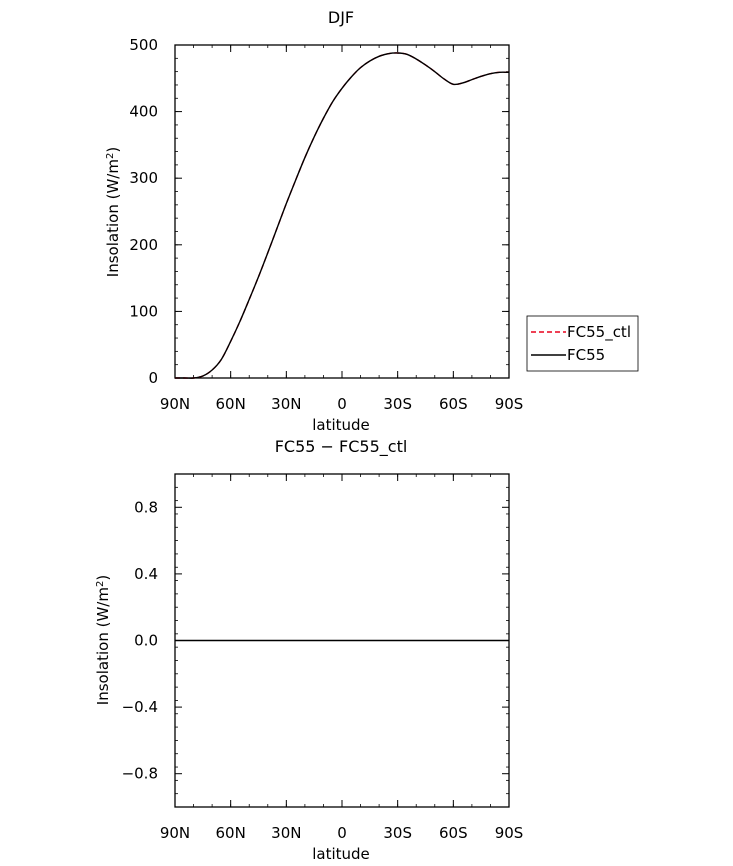 The image size is (733, 866). I want to click on panel-title: FC55 − FC55_ctl, so click(341, 447).